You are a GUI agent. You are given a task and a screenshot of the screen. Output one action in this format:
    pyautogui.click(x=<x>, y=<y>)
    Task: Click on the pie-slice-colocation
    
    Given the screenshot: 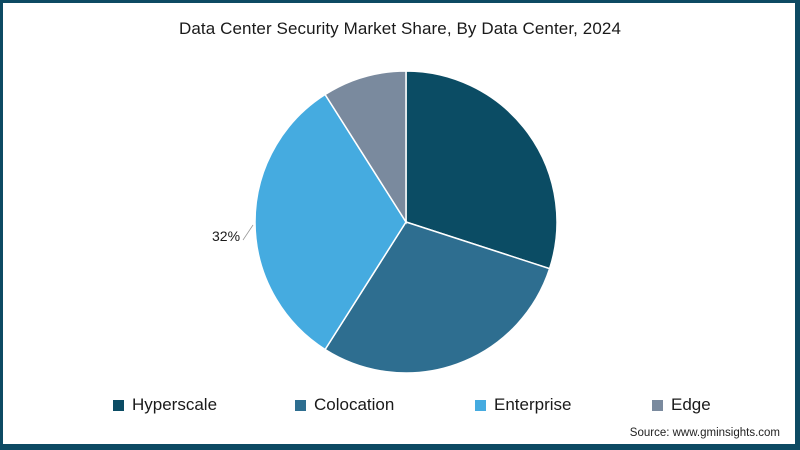 What is the action you would take?
    pyautogui.click(x=437, y=297)
    